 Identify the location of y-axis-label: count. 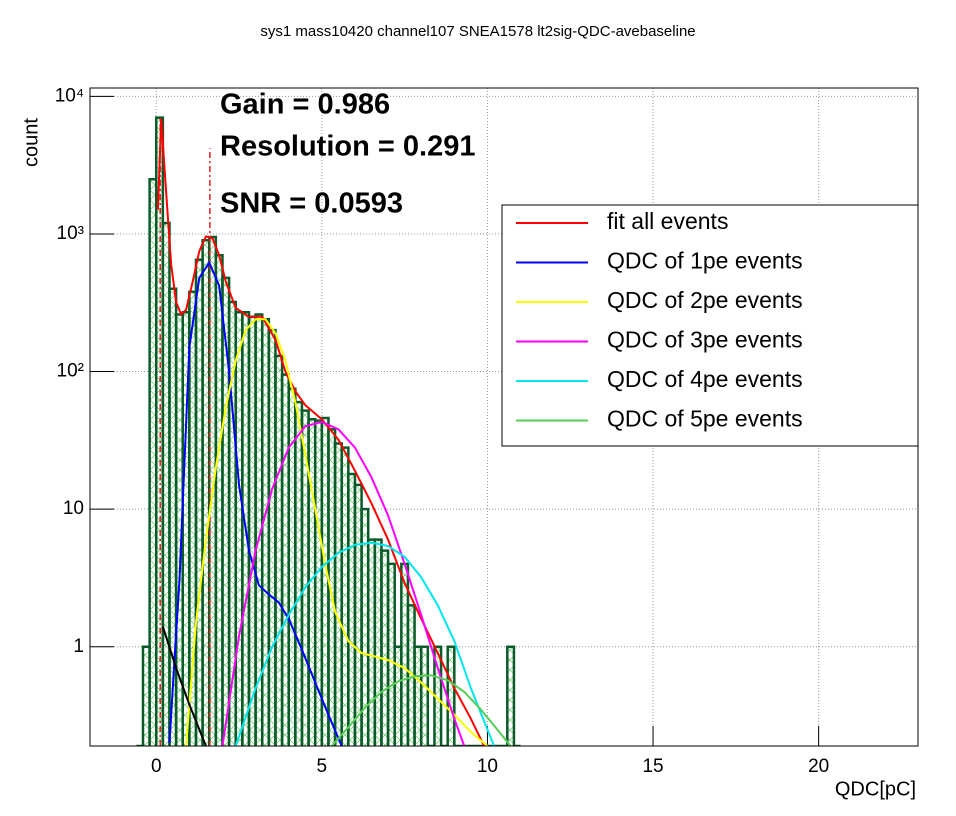
(31, 142).